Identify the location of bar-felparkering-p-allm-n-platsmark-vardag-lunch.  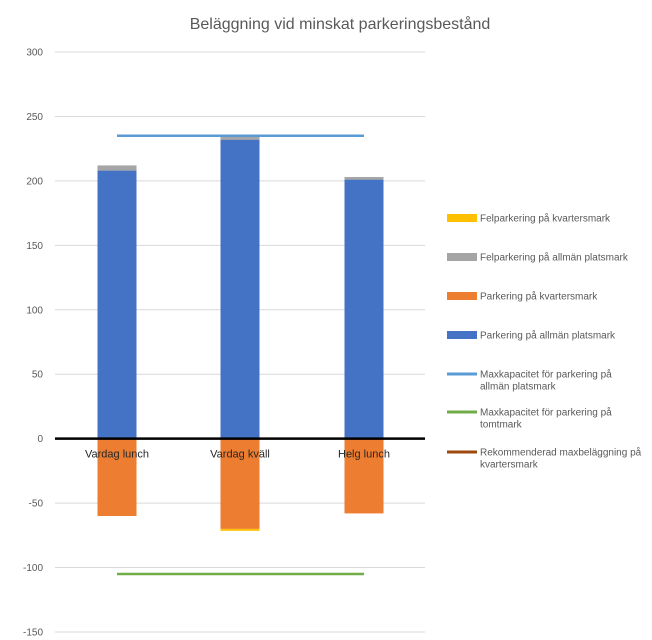
(117, 168).